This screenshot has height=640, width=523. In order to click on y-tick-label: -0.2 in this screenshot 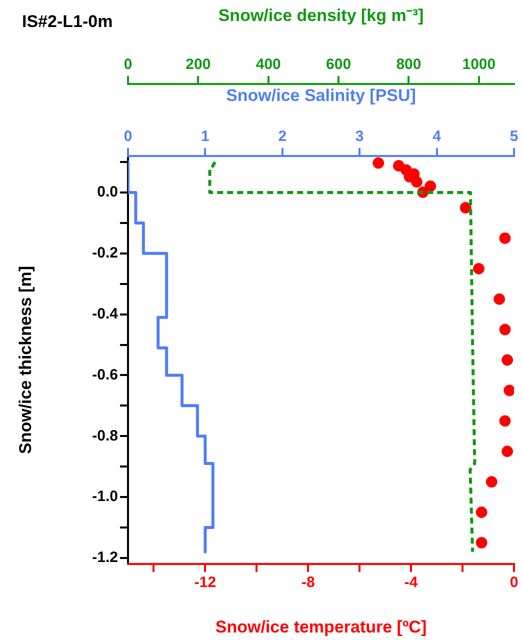, I will do `click(105, 253)`.